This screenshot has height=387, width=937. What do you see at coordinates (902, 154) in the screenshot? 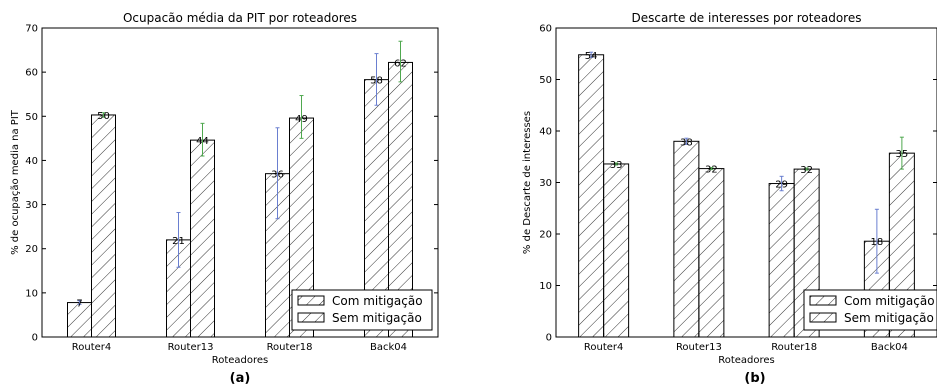
I see `data-label: 35` at bounding box center [902, 154].